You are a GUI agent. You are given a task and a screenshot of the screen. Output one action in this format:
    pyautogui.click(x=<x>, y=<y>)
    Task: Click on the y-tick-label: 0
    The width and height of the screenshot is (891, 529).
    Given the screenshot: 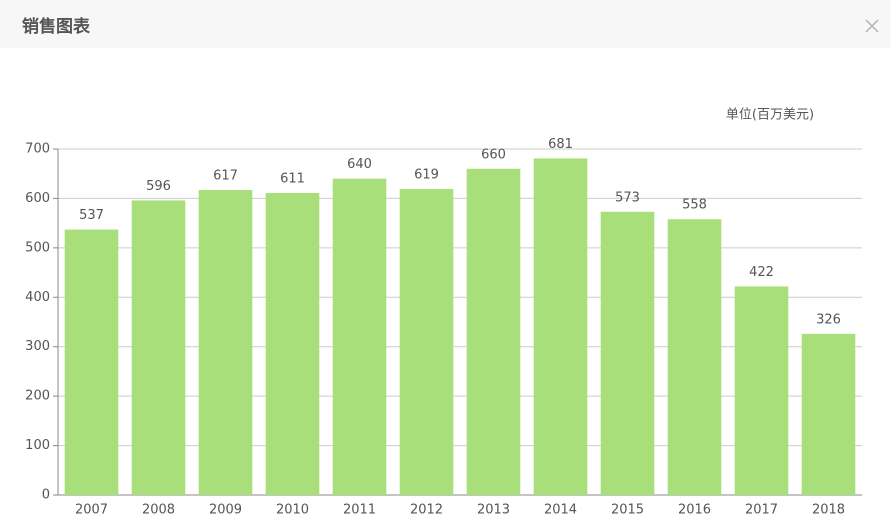 What is the action you would take?
    pyautogui.click(x=46, y=495)
    